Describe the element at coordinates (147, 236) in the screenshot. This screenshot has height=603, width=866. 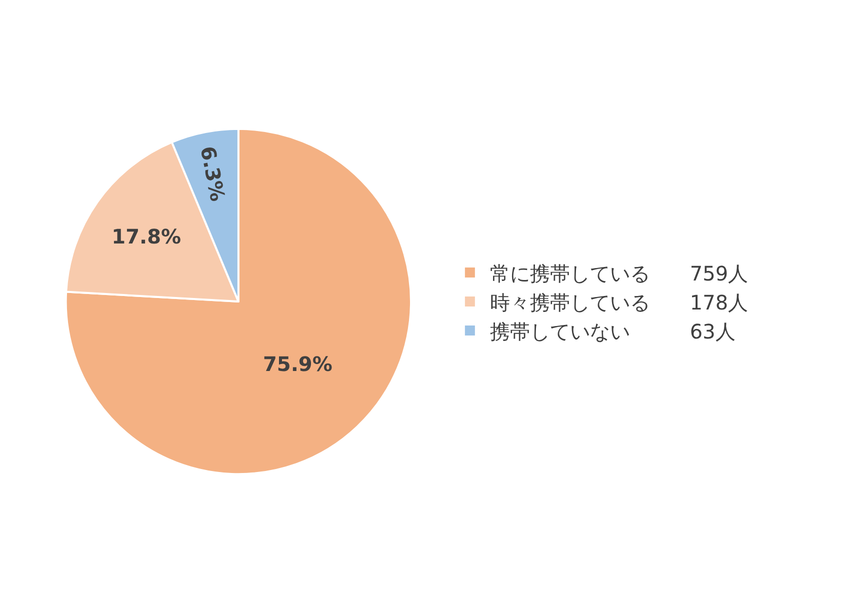
I see `data-label: 17.8%` at that location.